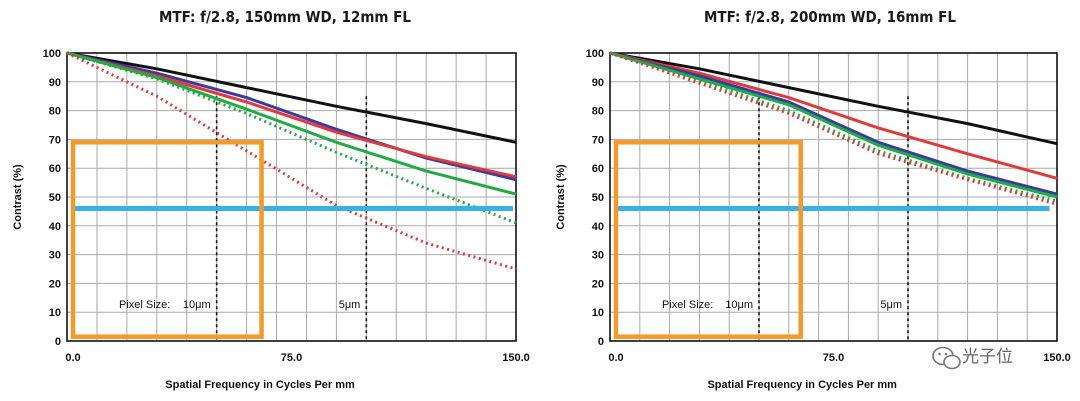 This screenshot has width=1080, height=401. I want to click on wechat-icon, so click(946, 358).